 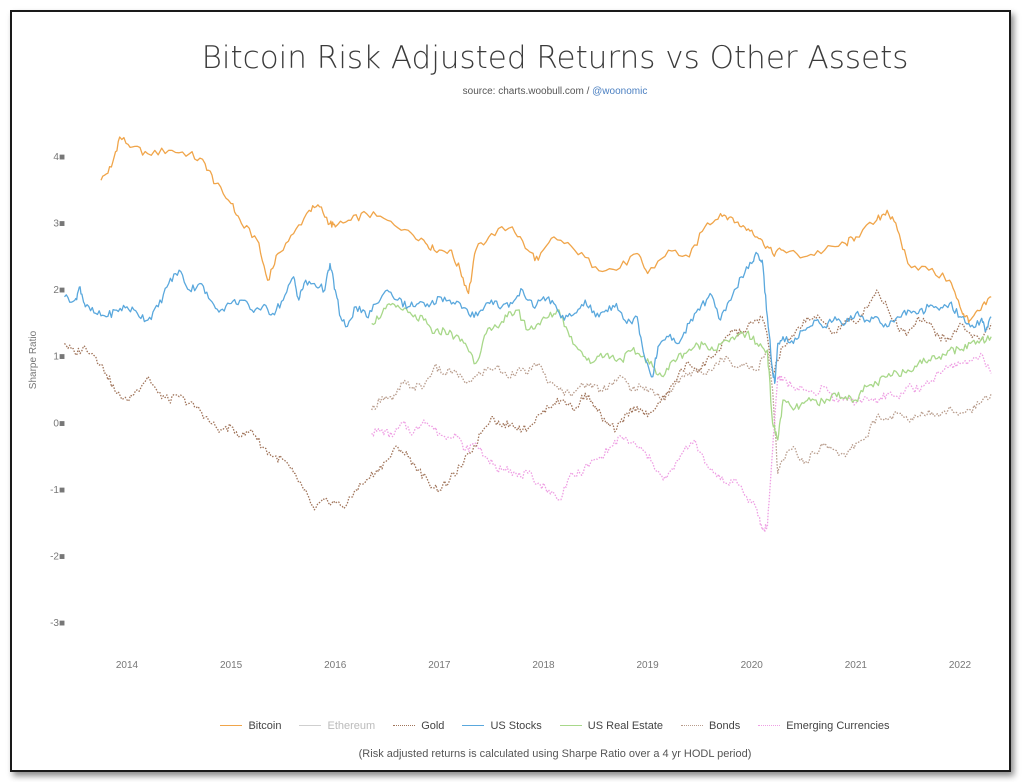 I want to click on x-axis: 2014 2015 2016 2017 2018 2019 2020 2021 2022, so click(x=544, y=665).